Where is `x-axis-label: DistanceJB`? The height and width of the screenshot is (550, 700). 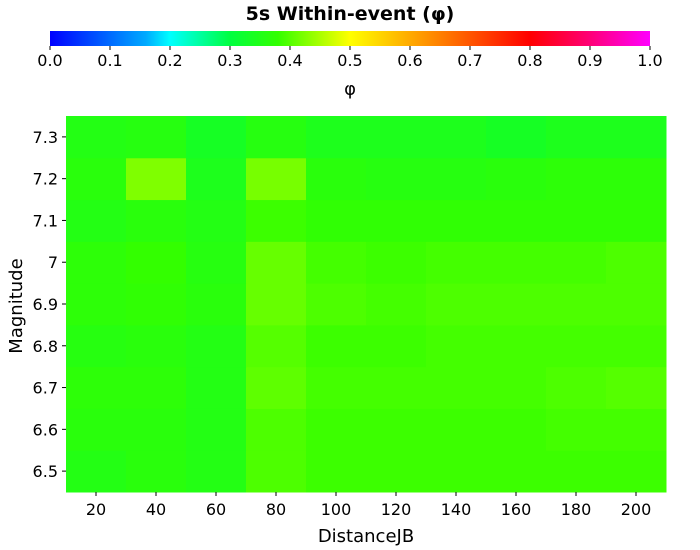 x-axis-label: DistanceJB is located at coordinates (366, 536).